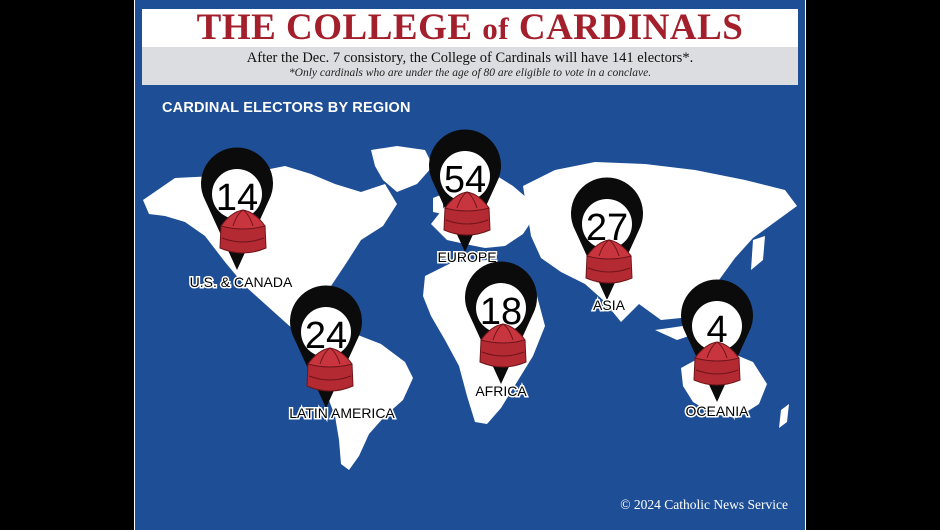  Describe the element at coordinates (326, 336) in the screenshot. I see `elector-count: 24` at that location.